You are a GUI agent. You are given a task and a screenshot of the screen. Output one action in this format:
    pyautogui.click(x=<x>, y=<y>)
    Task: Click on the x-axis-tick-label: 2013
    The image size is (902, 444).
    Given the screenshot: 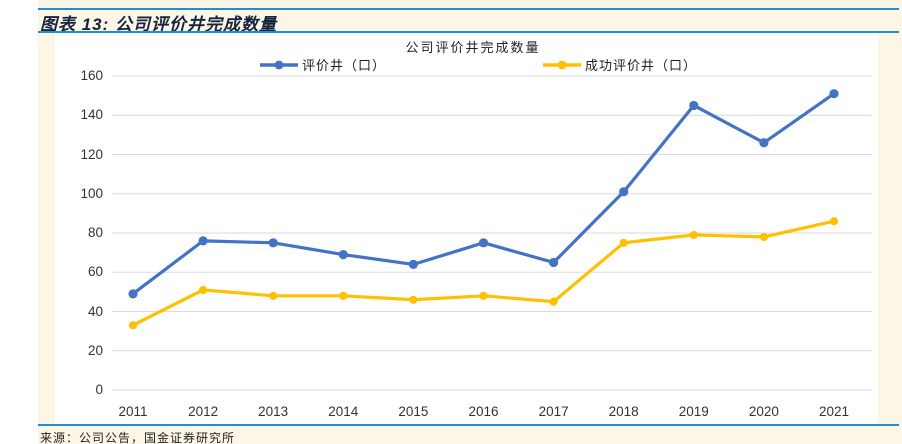 What is the action you would take?
    pyautogui.click(x=273, y=411)
    